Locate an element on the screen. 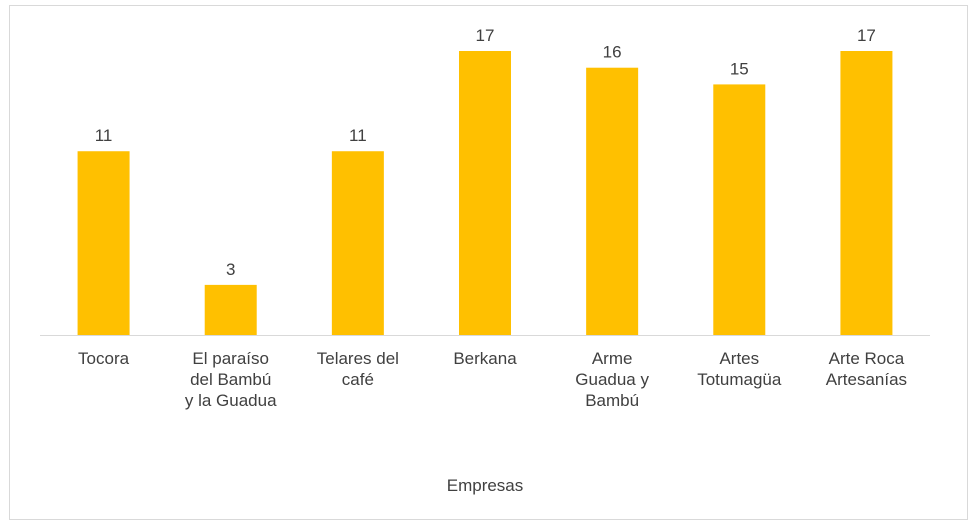  data-label: 16 is located at coordinates (612, 52).